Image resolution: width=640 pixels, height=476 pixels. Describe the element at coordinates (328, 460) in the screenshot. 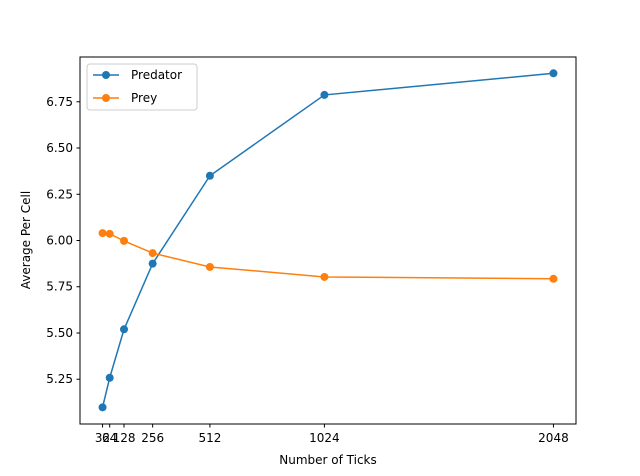

I see `x-axis-label: Number of Ticks` at that location.